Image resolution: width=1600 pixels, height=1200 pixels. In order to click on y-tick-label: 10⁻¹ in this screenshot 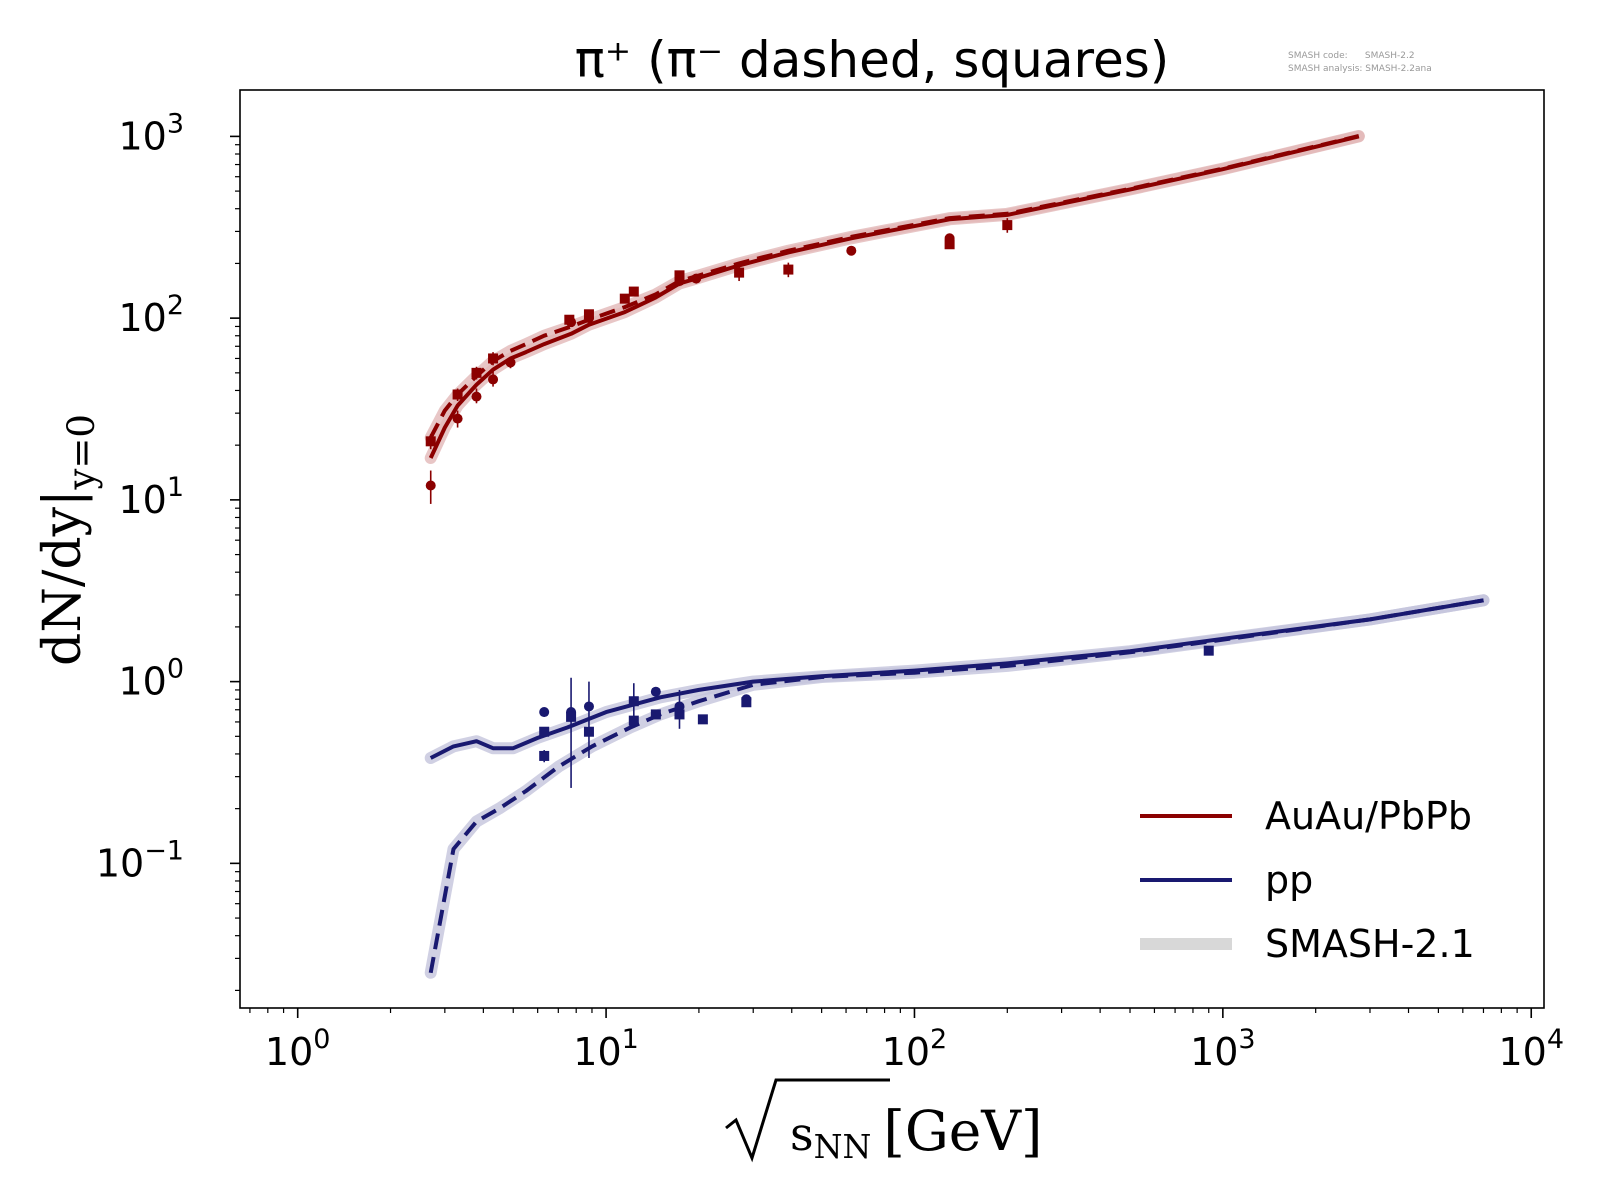, I will do `click(140, 860)`.